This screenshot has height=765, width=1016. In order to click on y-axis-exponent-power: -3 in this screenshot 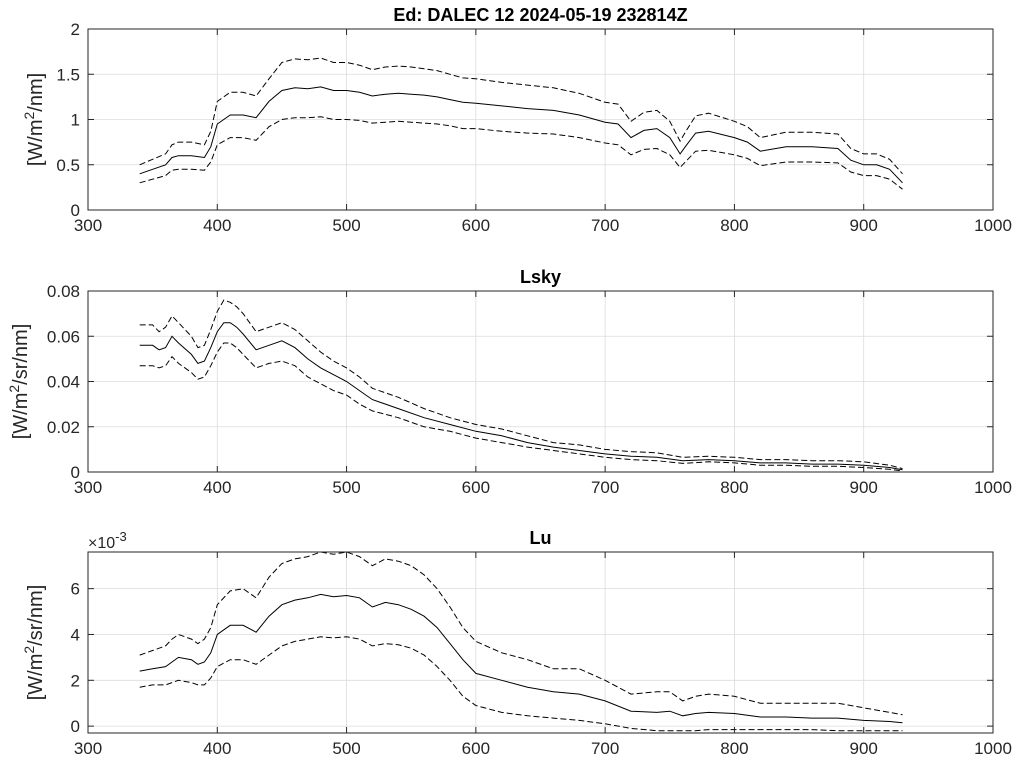, I will do `click(121, 536)`.